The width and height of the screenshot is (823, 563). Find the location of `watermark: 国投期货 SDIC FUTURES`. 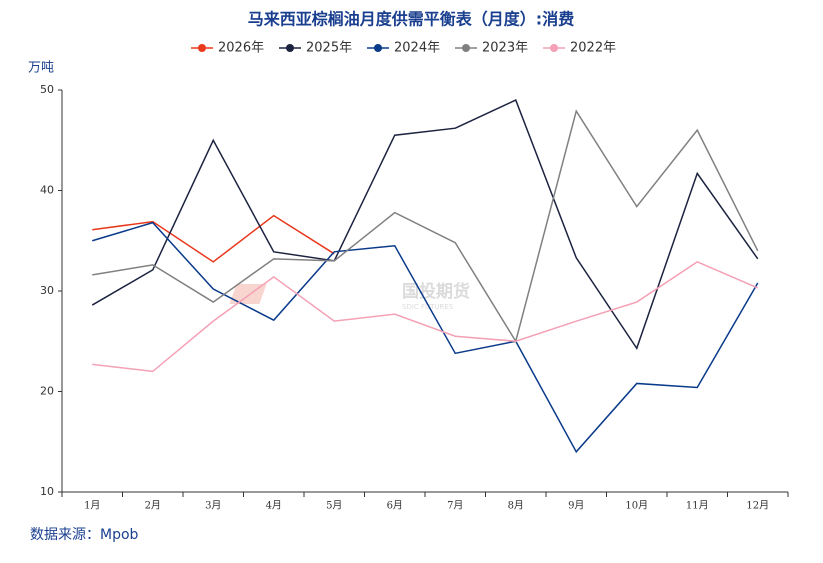

watermark: 国投期货 SDIC FUTURES is located at coordinates (349, 296).